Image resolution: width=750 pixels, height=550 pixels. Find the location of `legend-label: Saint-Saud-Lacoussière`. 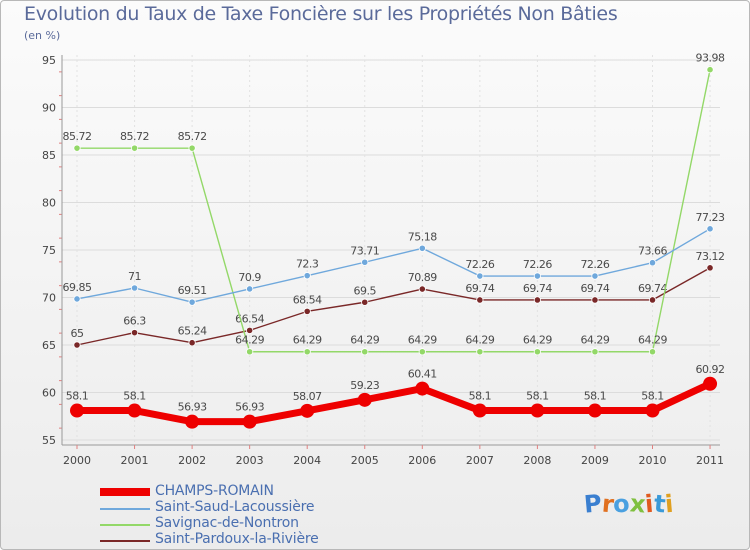

legend-label: Saint-Saud-Lacoussière is located at coordinates (235, 507).